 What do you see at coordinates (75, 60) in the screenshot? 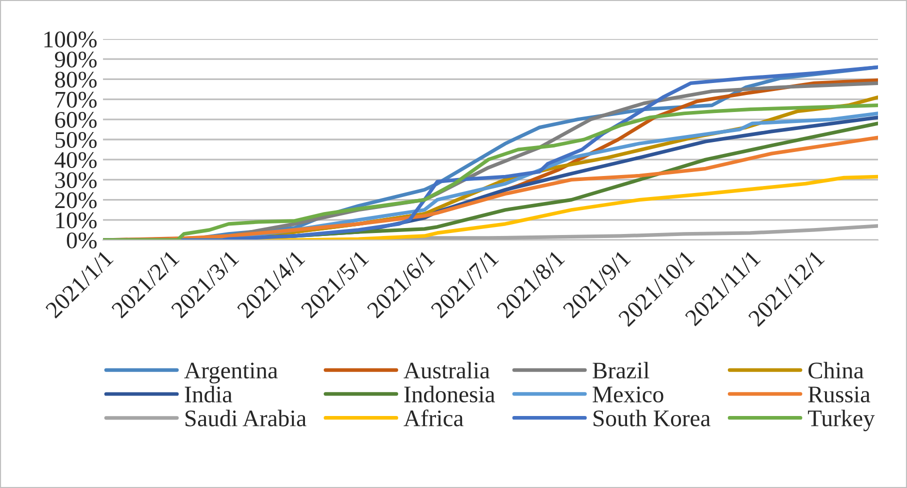
I see `y-tick-label: 90%` at bounding box center [75, 60].